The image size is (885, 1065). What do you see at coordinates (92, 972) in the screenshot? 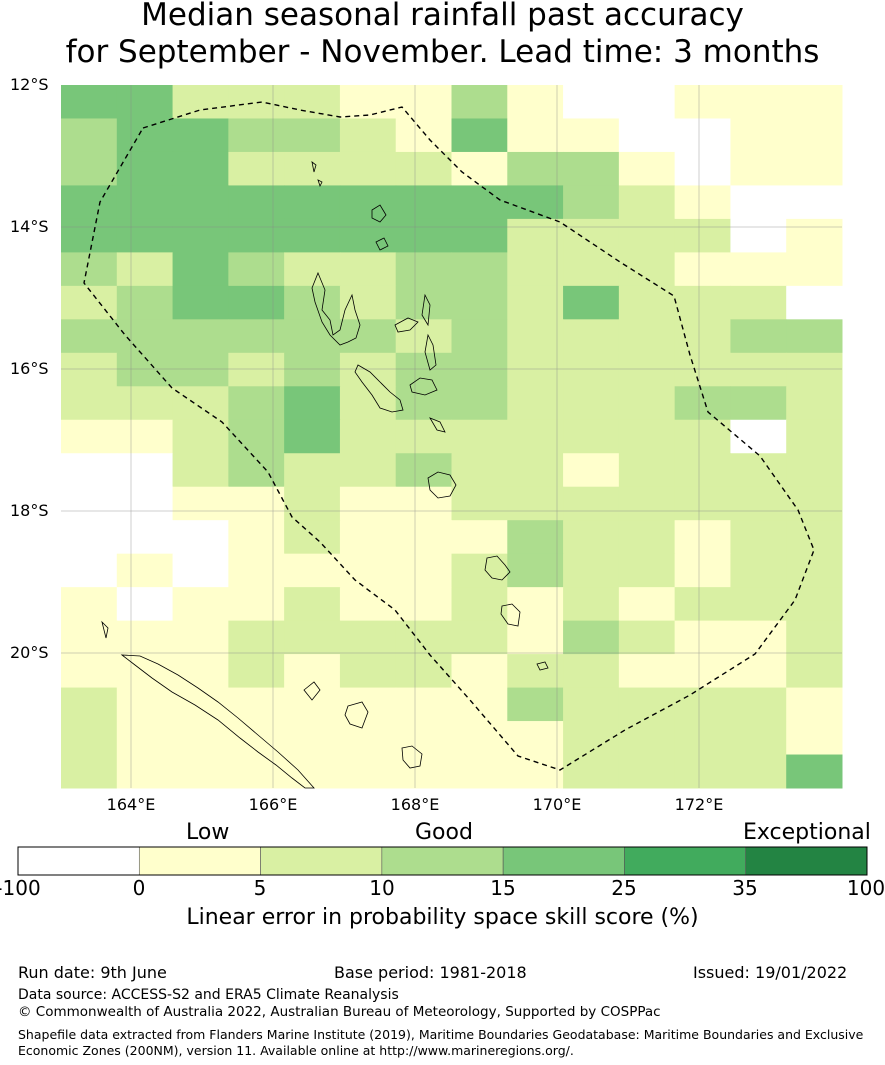
I see `run-date: Run date: 9th June` at bounding box center [92, 972].